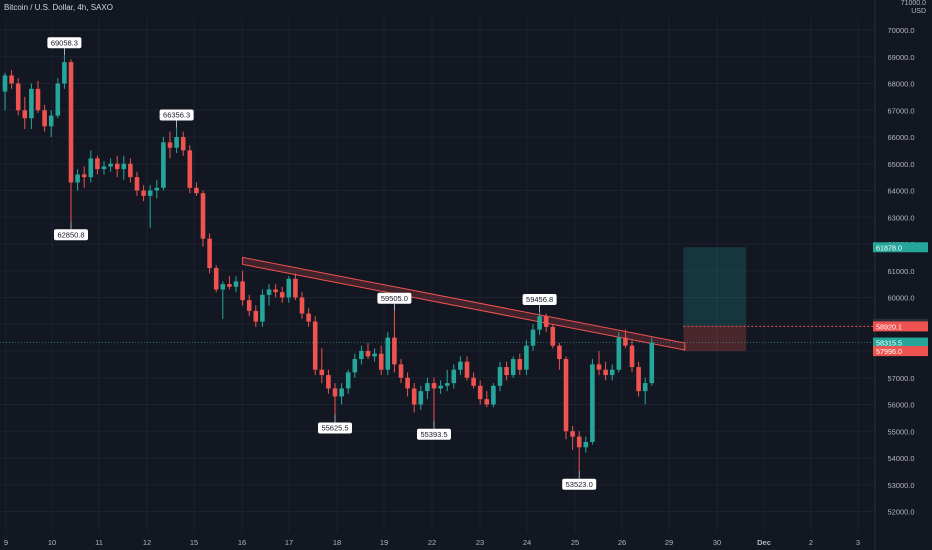 Image resolution: width=932 pixels, height=550 pixels. Describe the element at coordinates (464, 303) in the screenshot. I see `trendline-channel` at that location.